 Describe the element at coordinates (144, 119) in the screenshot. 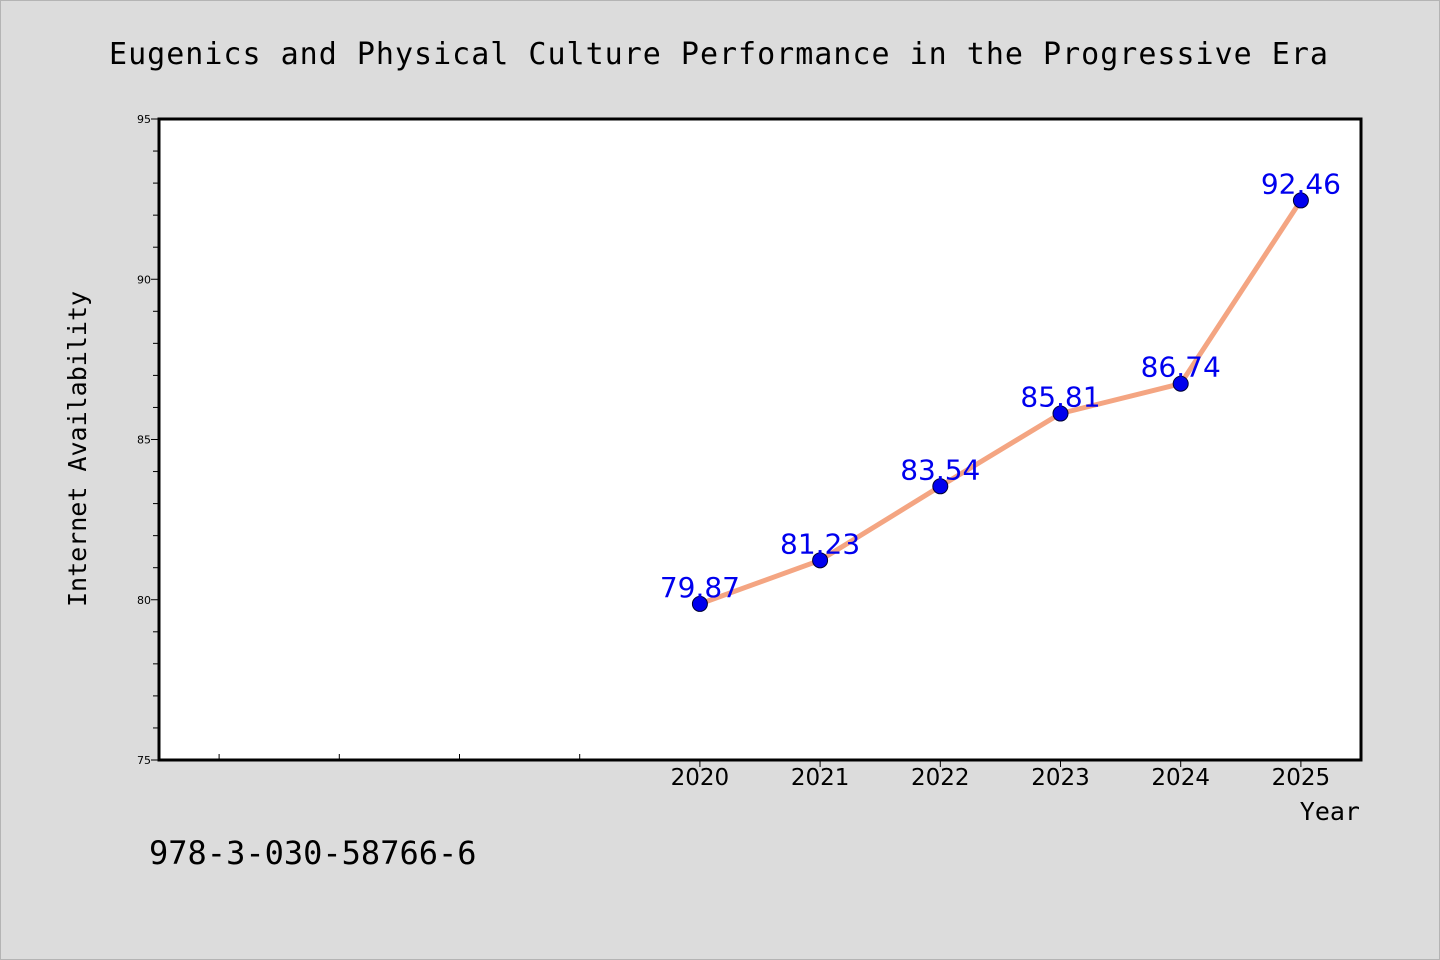

I see `y-tick-label: 95` at that location.